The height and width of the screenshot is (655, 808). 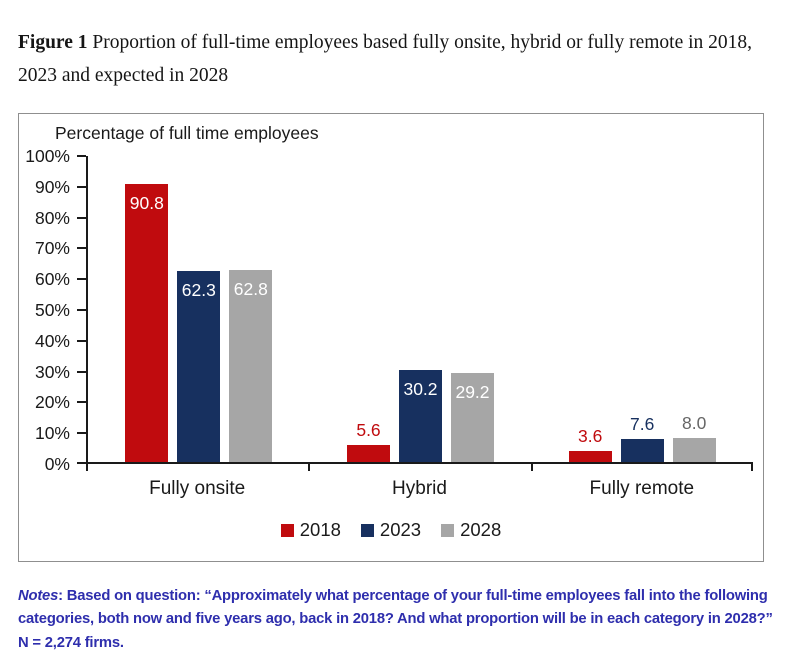 I want to click on bar-group-fully-onsite: 90.8 62.3 62.8, so click(x=199, y=309).